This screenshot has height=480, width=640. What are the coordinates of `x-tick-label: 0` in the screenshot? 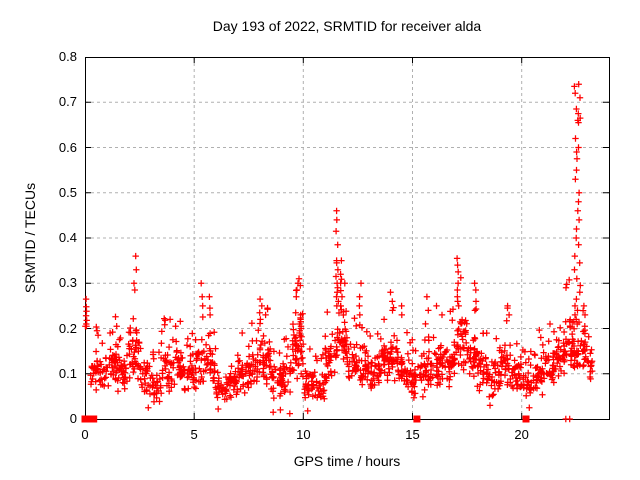 It's located at (85, 434).